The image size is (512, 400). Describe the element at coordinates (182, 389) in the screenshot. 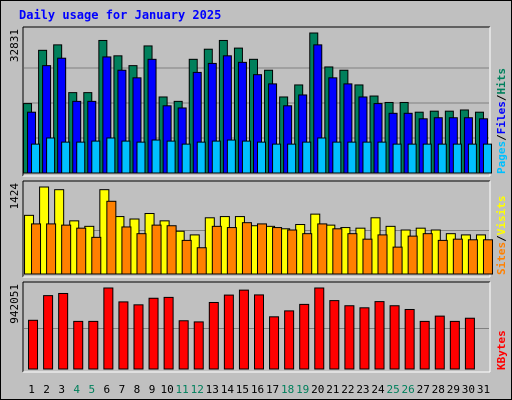

I see `x-tick-label: 11` at that location.